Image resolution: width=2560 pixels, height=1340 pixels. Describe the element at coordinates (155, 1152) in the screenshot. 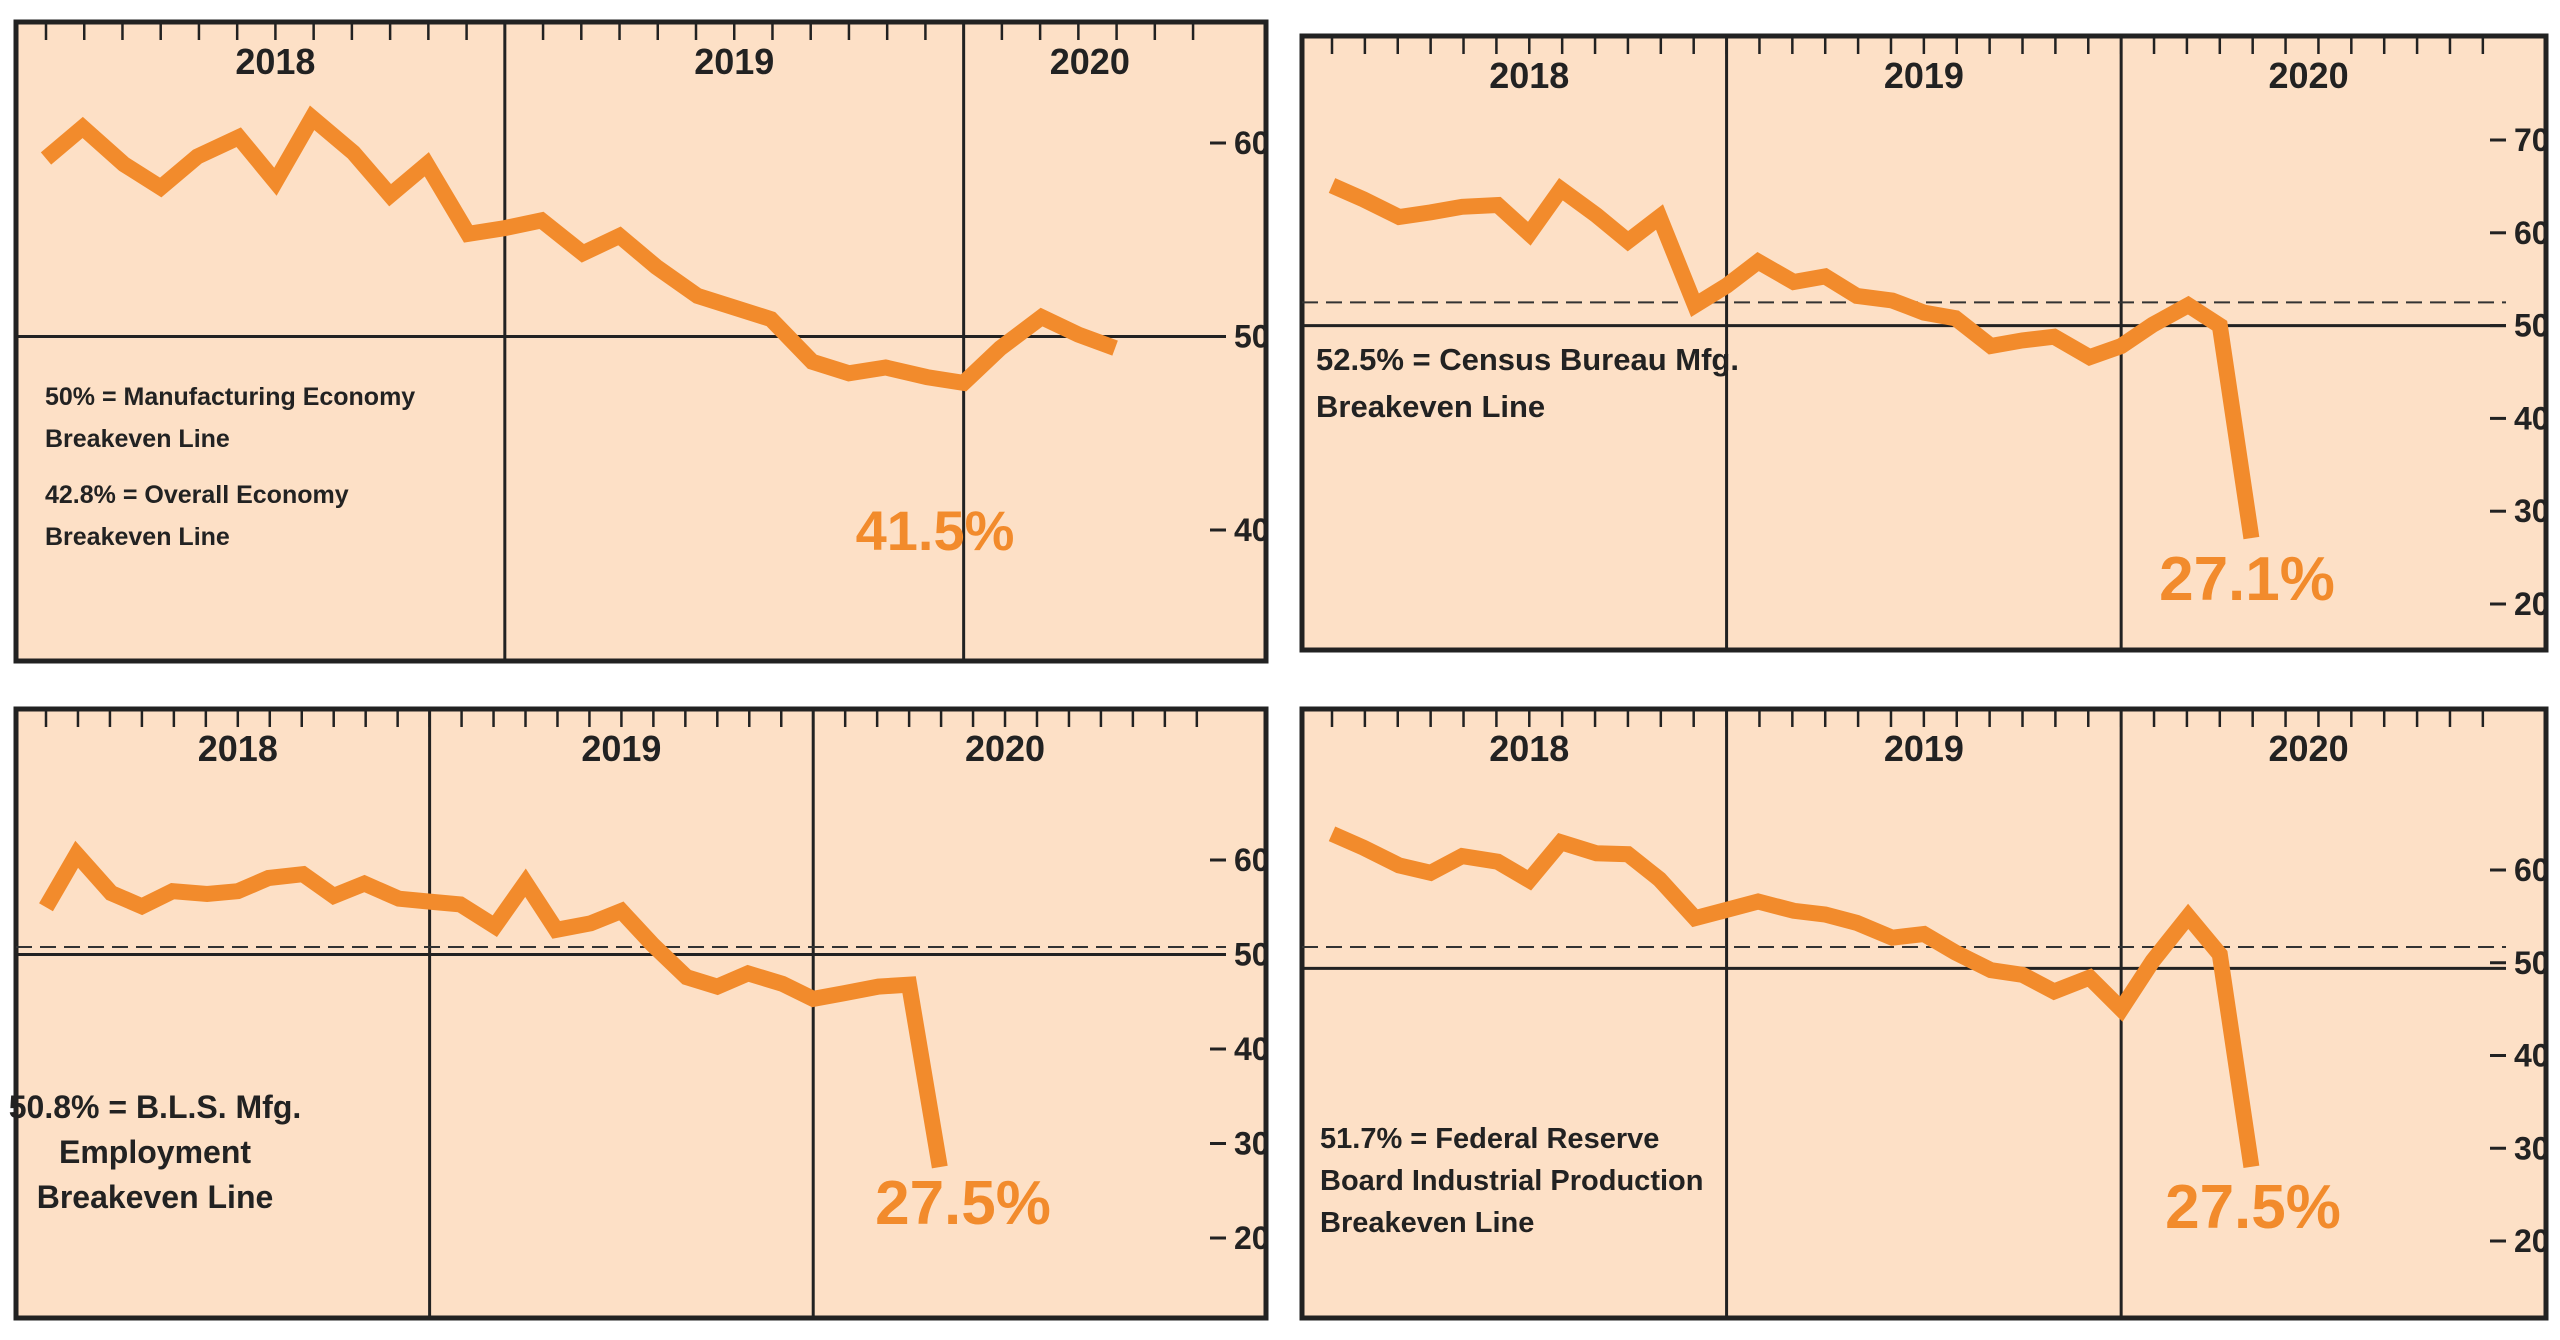

I see `breakeven-note: Employment` at that location.